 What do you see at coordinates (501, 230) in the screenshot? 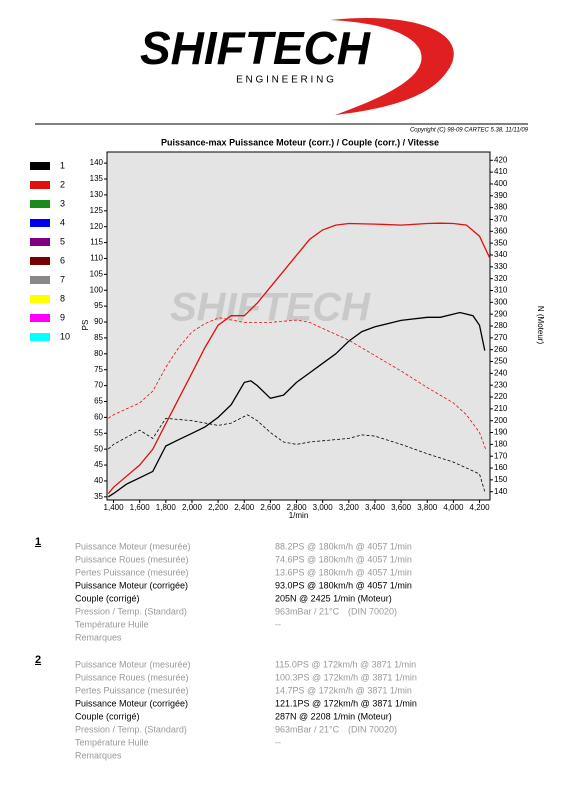
I see `y2-tick-label: 360` at bounding box center [501, 230].